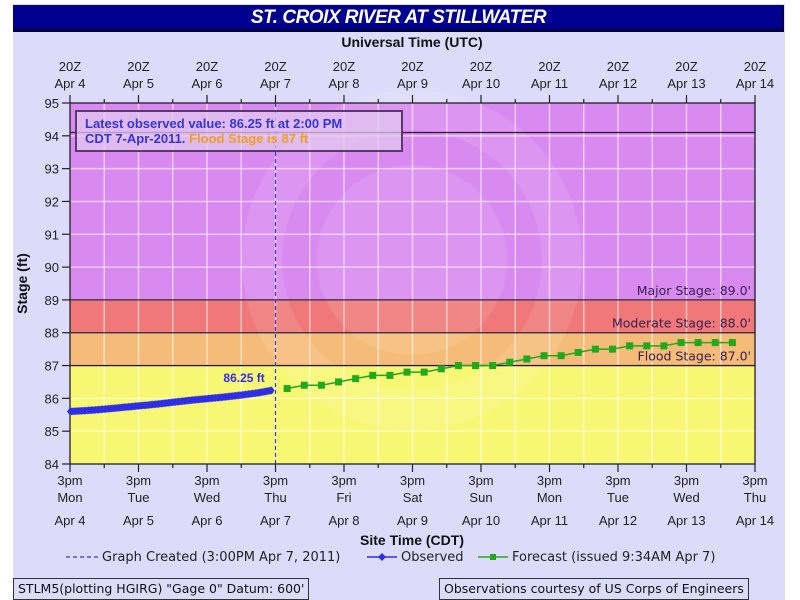 The image size is (800, 600). Describe the element at coordinates (52, 267) in the screenshot. I see `y-tick-label: 90` at that location.